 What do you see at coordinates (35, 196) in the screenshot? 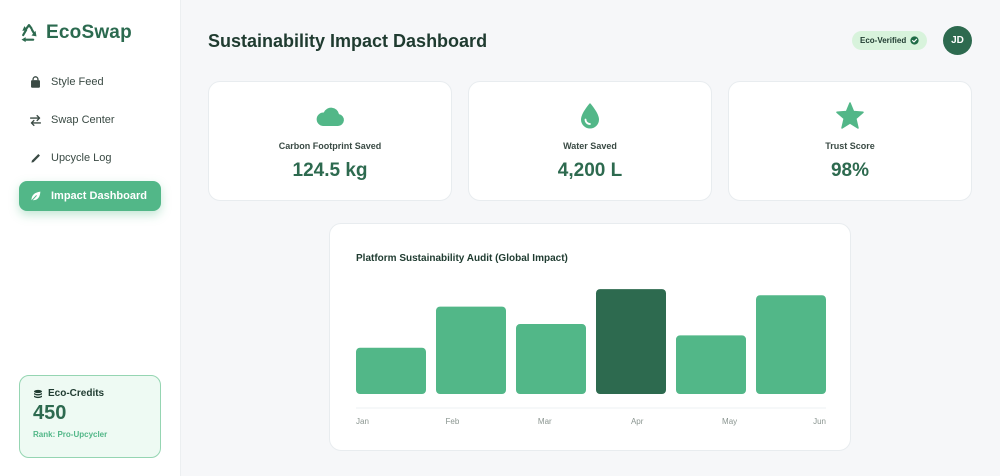
I see `leaf-icon` at bounding box center [35, 196].